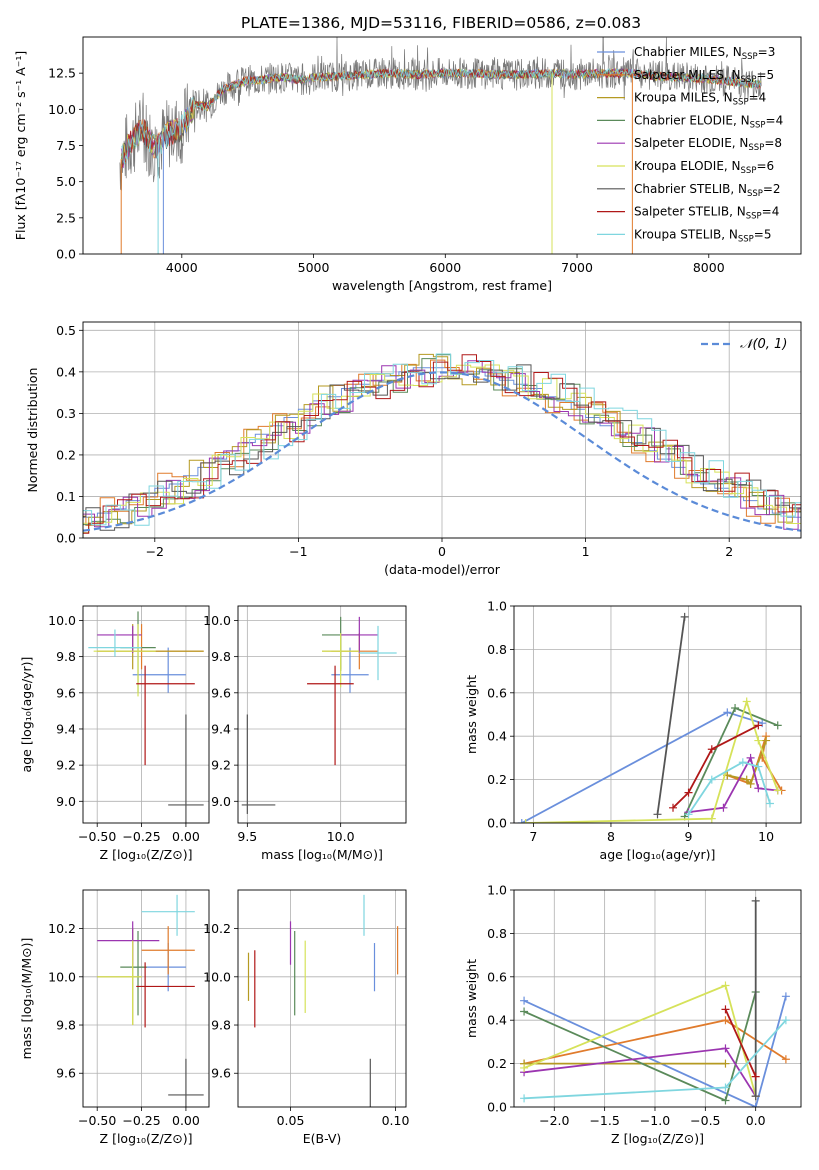  Describe the element at coordinates (655, 1120) in the screenshot. I see `x-tick-label: −1.0` at that location.